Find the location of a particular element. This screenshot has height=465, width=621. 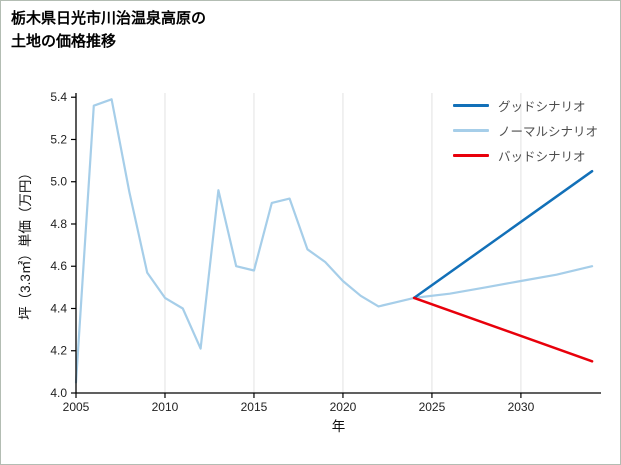

x-tick-label: 2010 is located at coordinates (165, 407).